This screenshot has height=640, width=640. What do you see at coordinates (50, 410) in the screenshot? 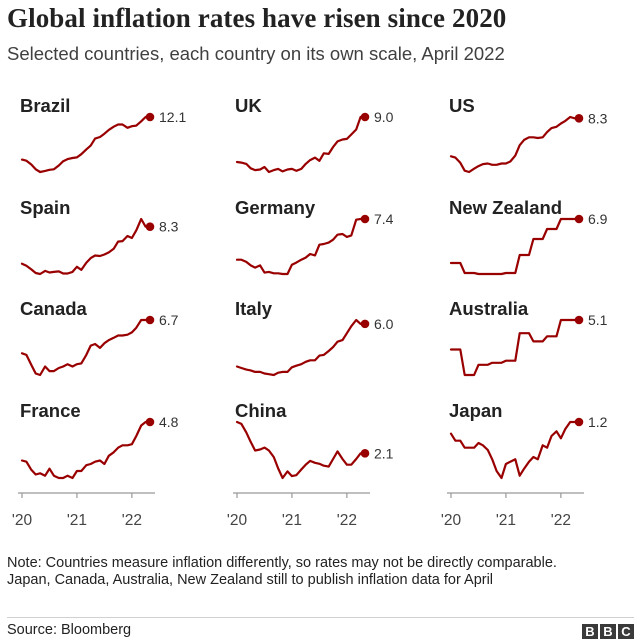
I see `panel-title: France` at bounding box center [50, 410].